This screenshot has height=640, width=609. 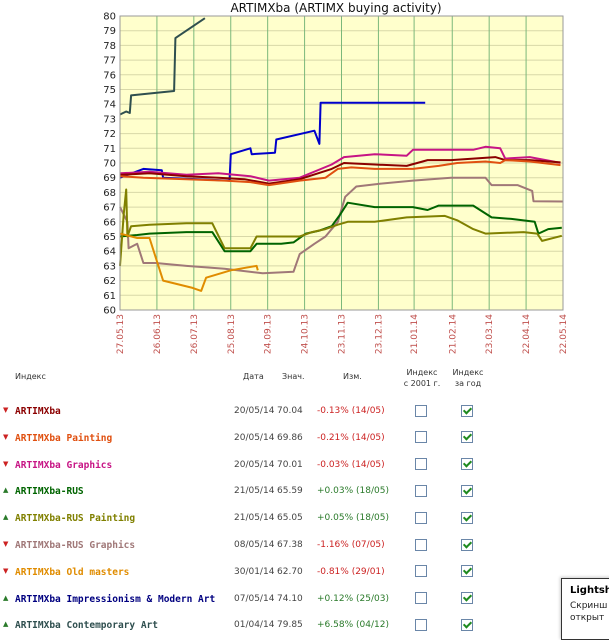 I want to click on index-change: -0.03% (14/05), so click(x=351, y=464).